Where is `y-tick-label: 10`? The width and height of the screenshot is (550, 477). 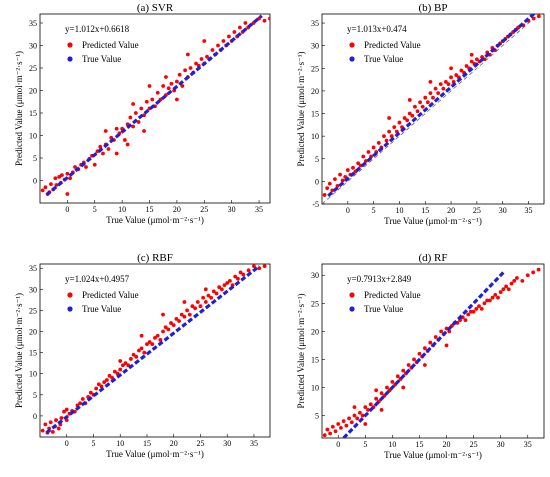
y-tick-label: 10 is located at coordinates (315, 387).